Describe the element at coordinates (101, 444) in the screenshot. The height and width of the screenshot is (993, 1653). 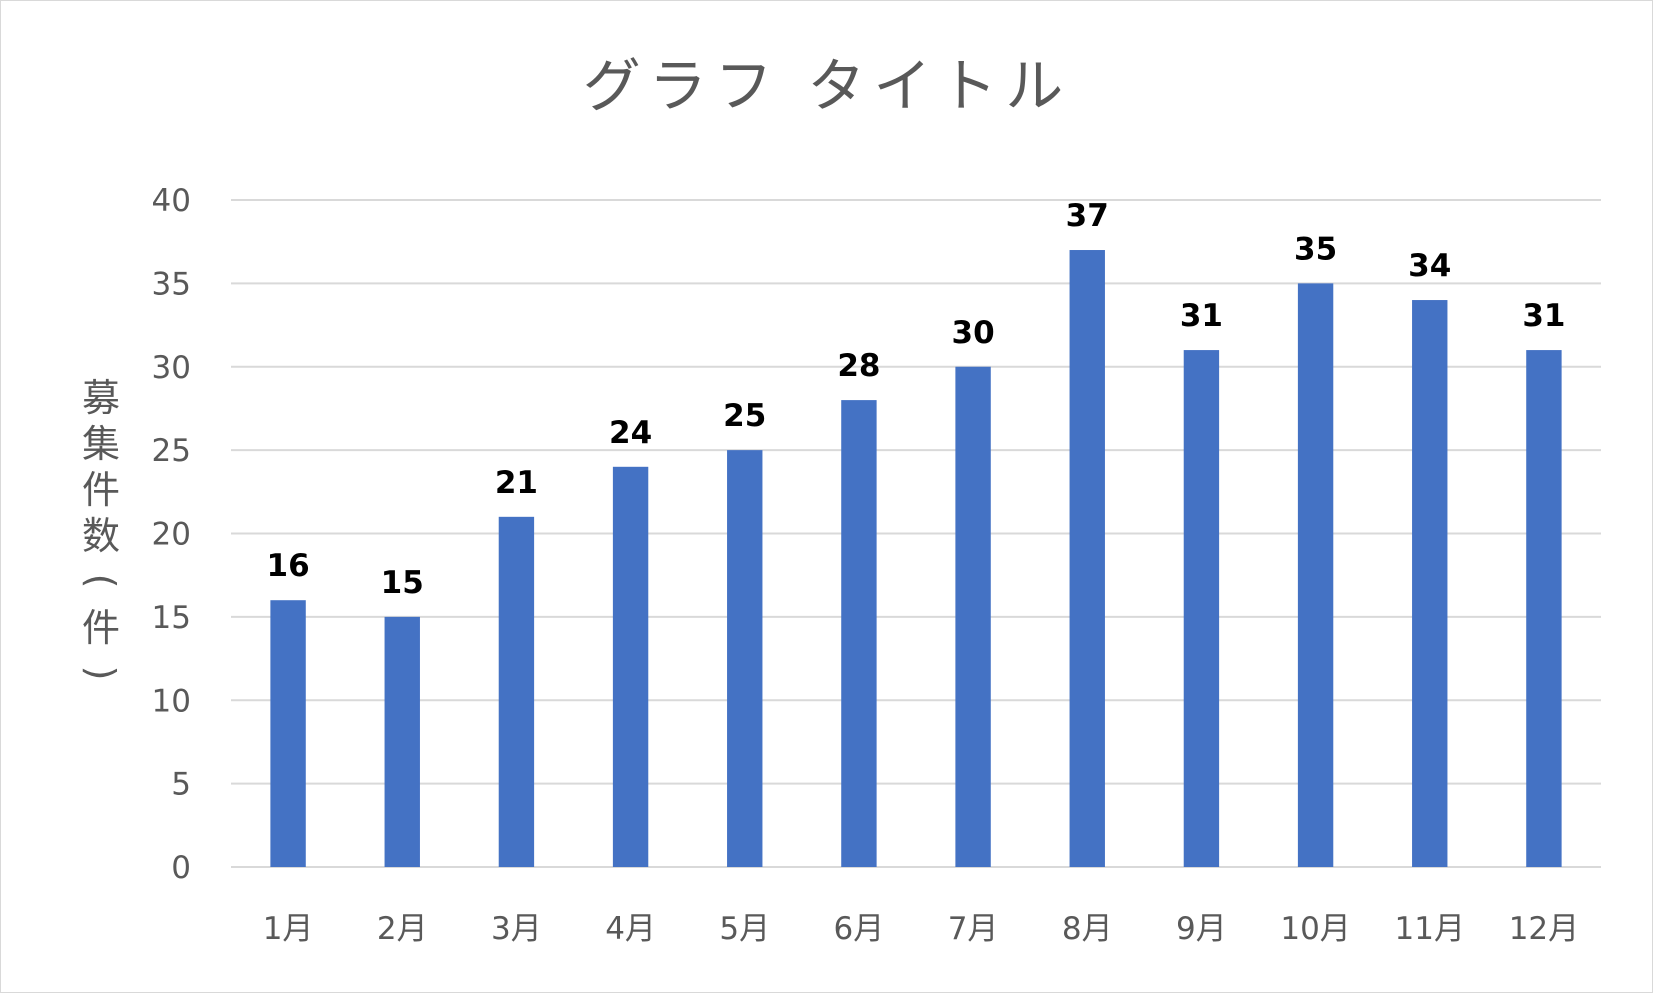
I see `y-axis-title-char: 集` at that location.